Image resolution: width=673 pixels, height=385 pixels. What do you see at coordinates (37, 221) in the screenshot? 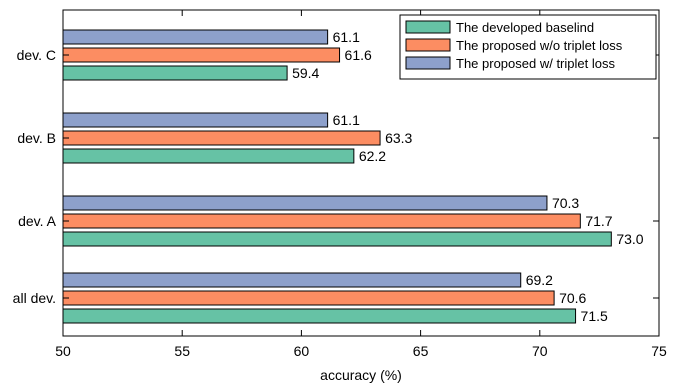
I see `category-label: dev. A` at bounding box center [37, 221].